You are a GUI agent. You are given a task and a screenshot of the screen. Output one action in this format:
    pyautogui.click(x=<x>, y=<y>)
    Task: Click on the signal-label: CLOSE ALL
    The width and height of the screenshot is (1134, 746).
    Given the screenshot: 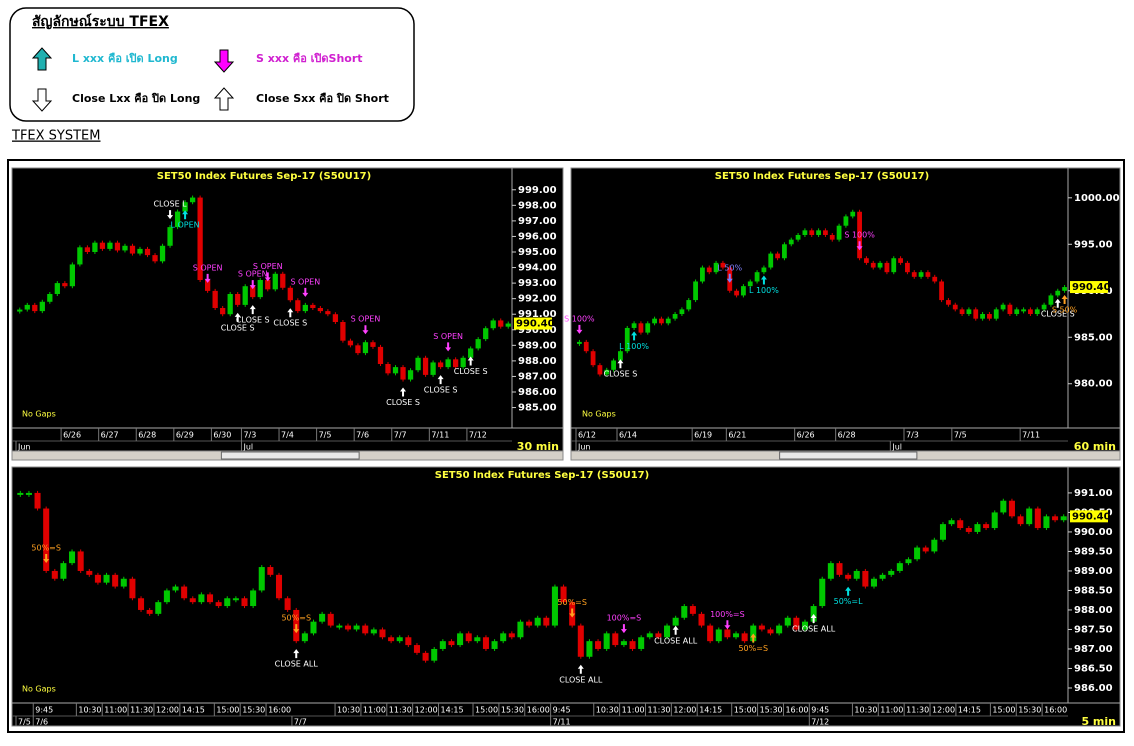 What is the action you would take?
    pyautogui.click(x=581, y=679)
    